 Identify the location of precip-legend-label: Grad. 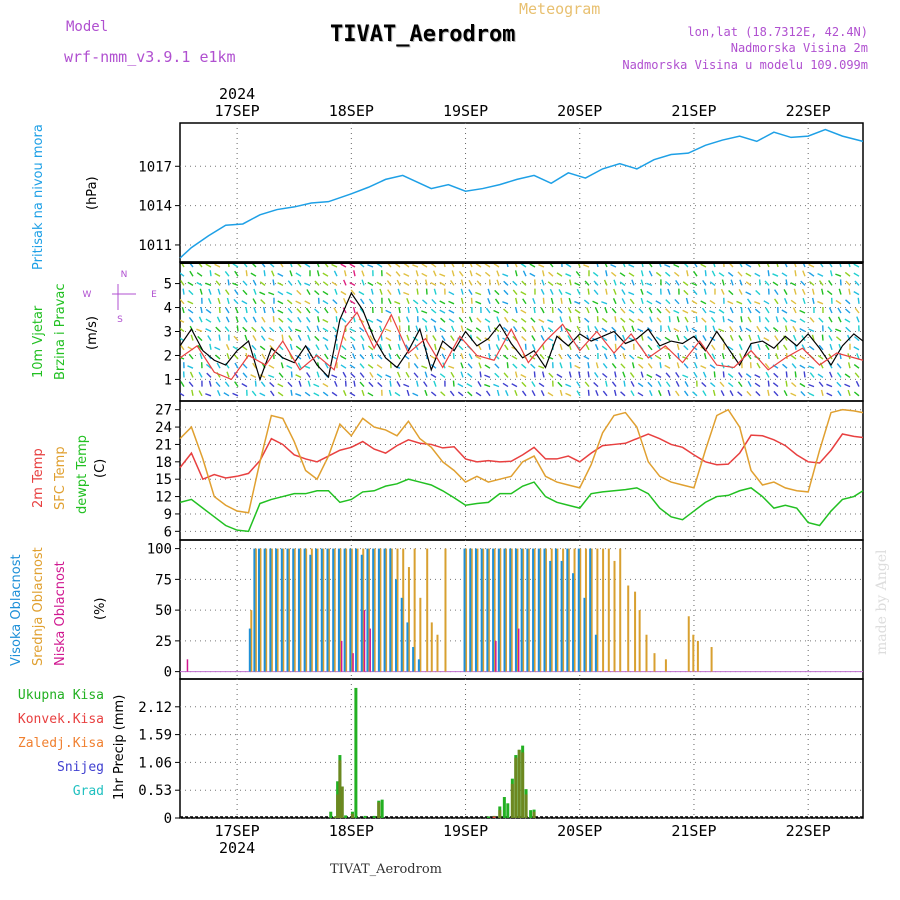
(88, 791).